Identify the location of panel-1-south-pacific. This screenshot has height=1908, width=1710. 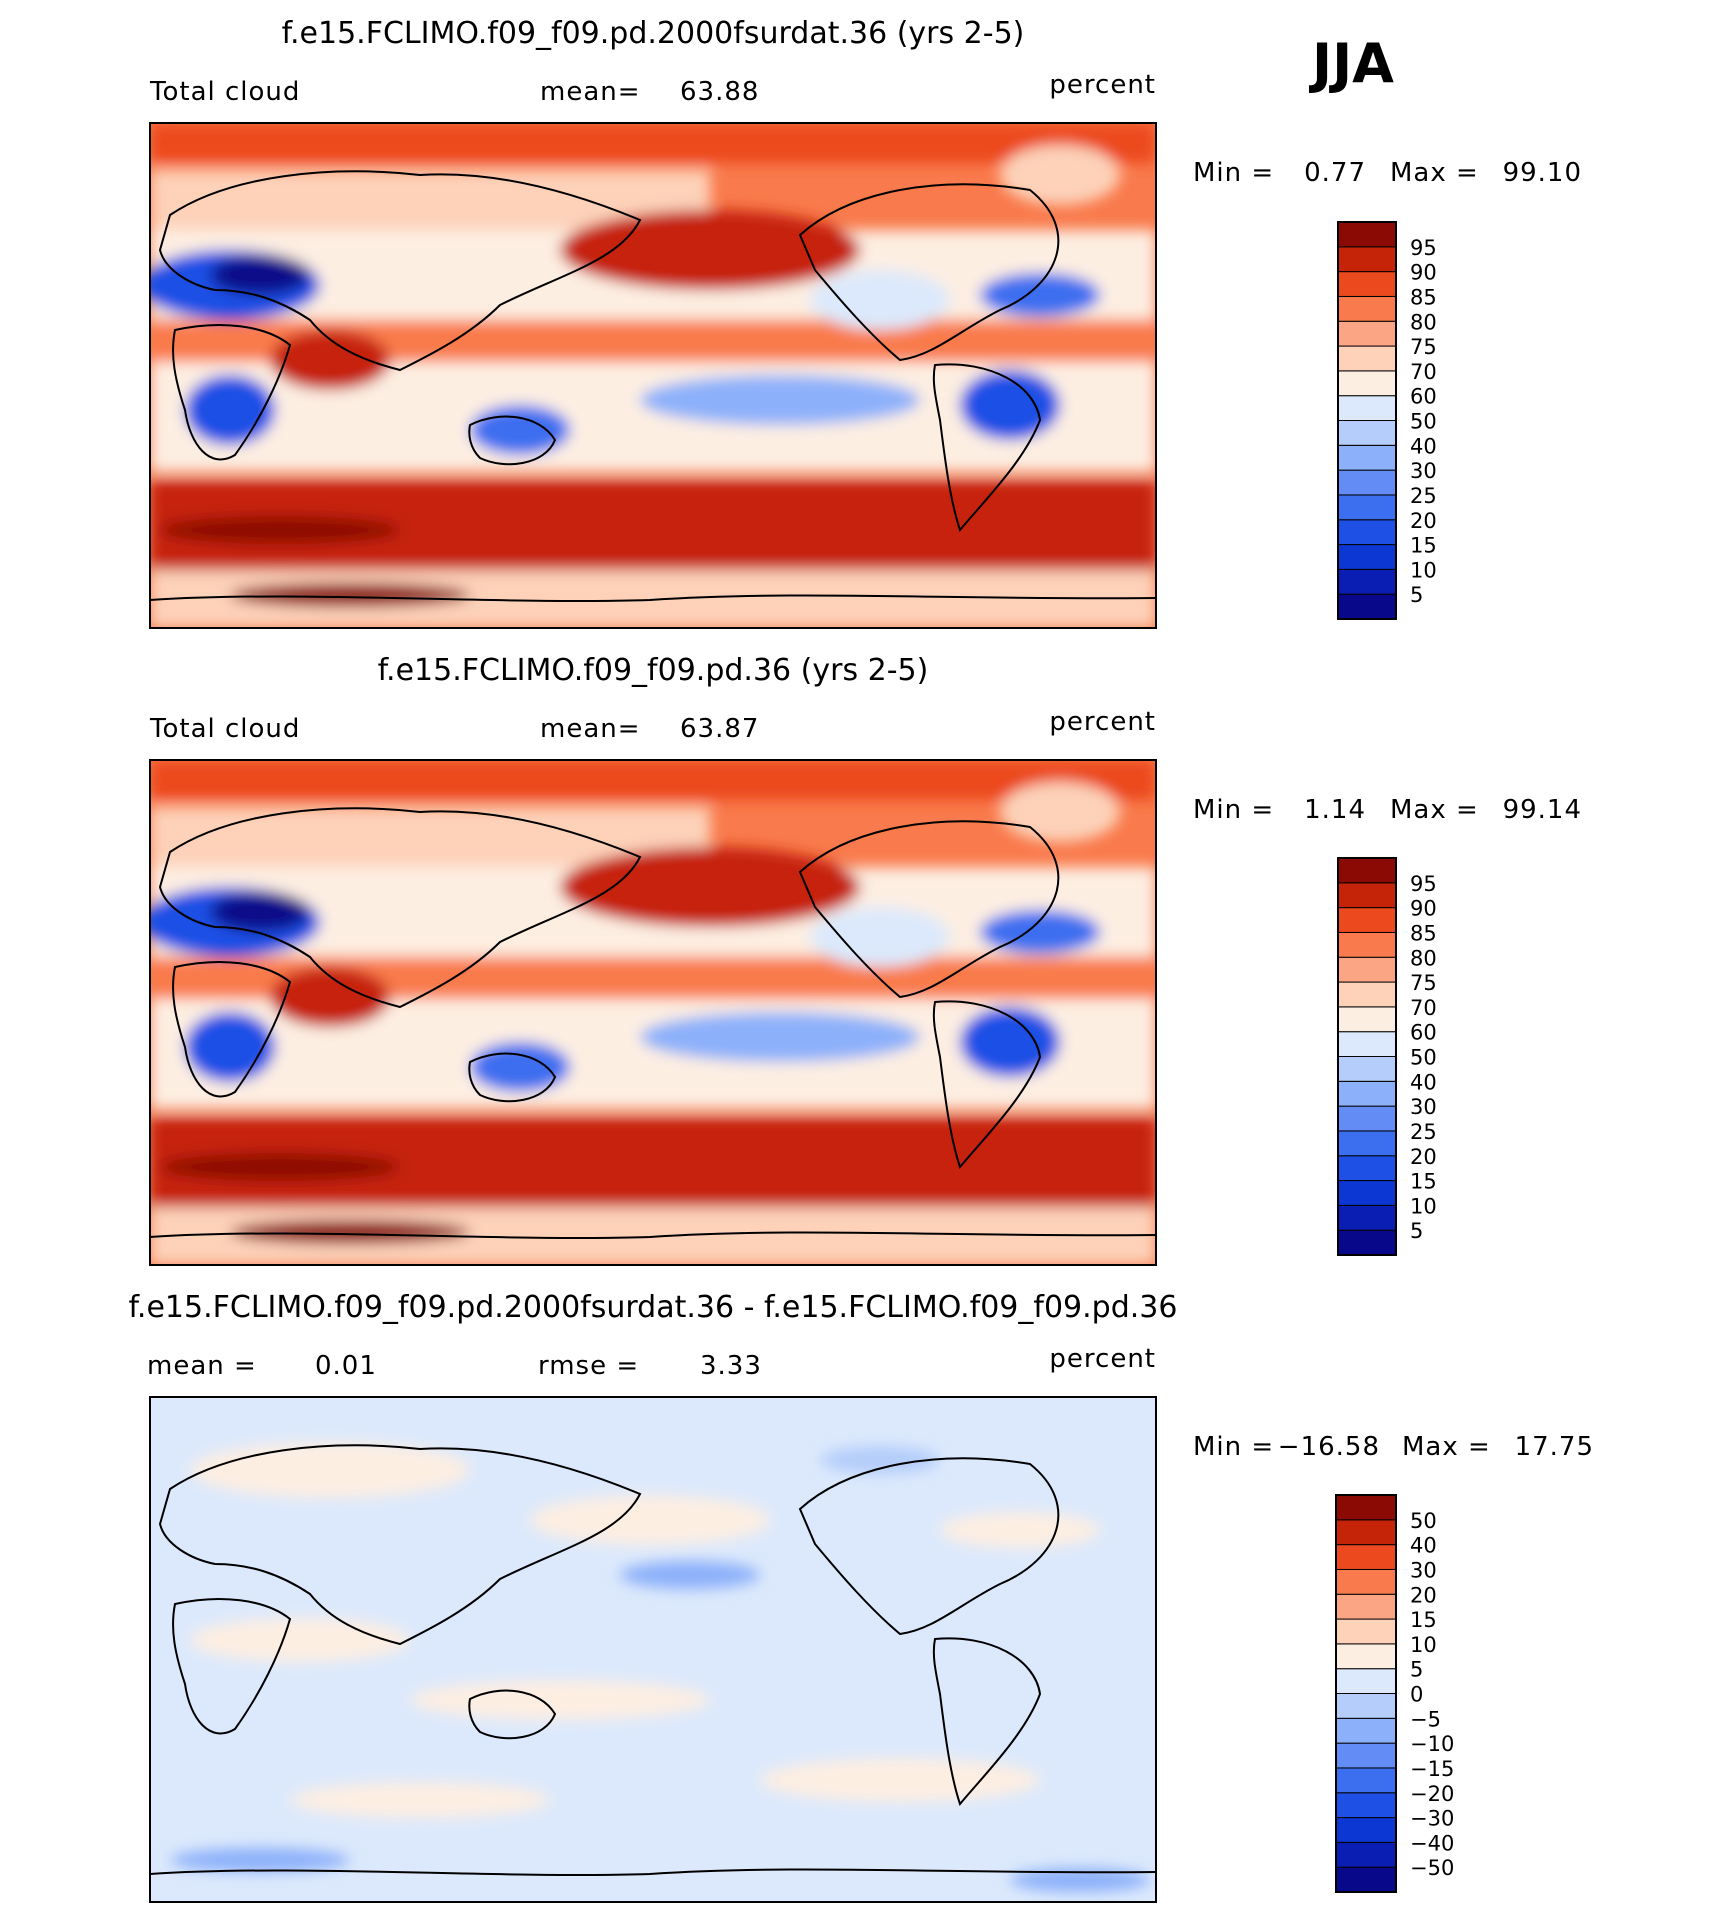
(780, 400).